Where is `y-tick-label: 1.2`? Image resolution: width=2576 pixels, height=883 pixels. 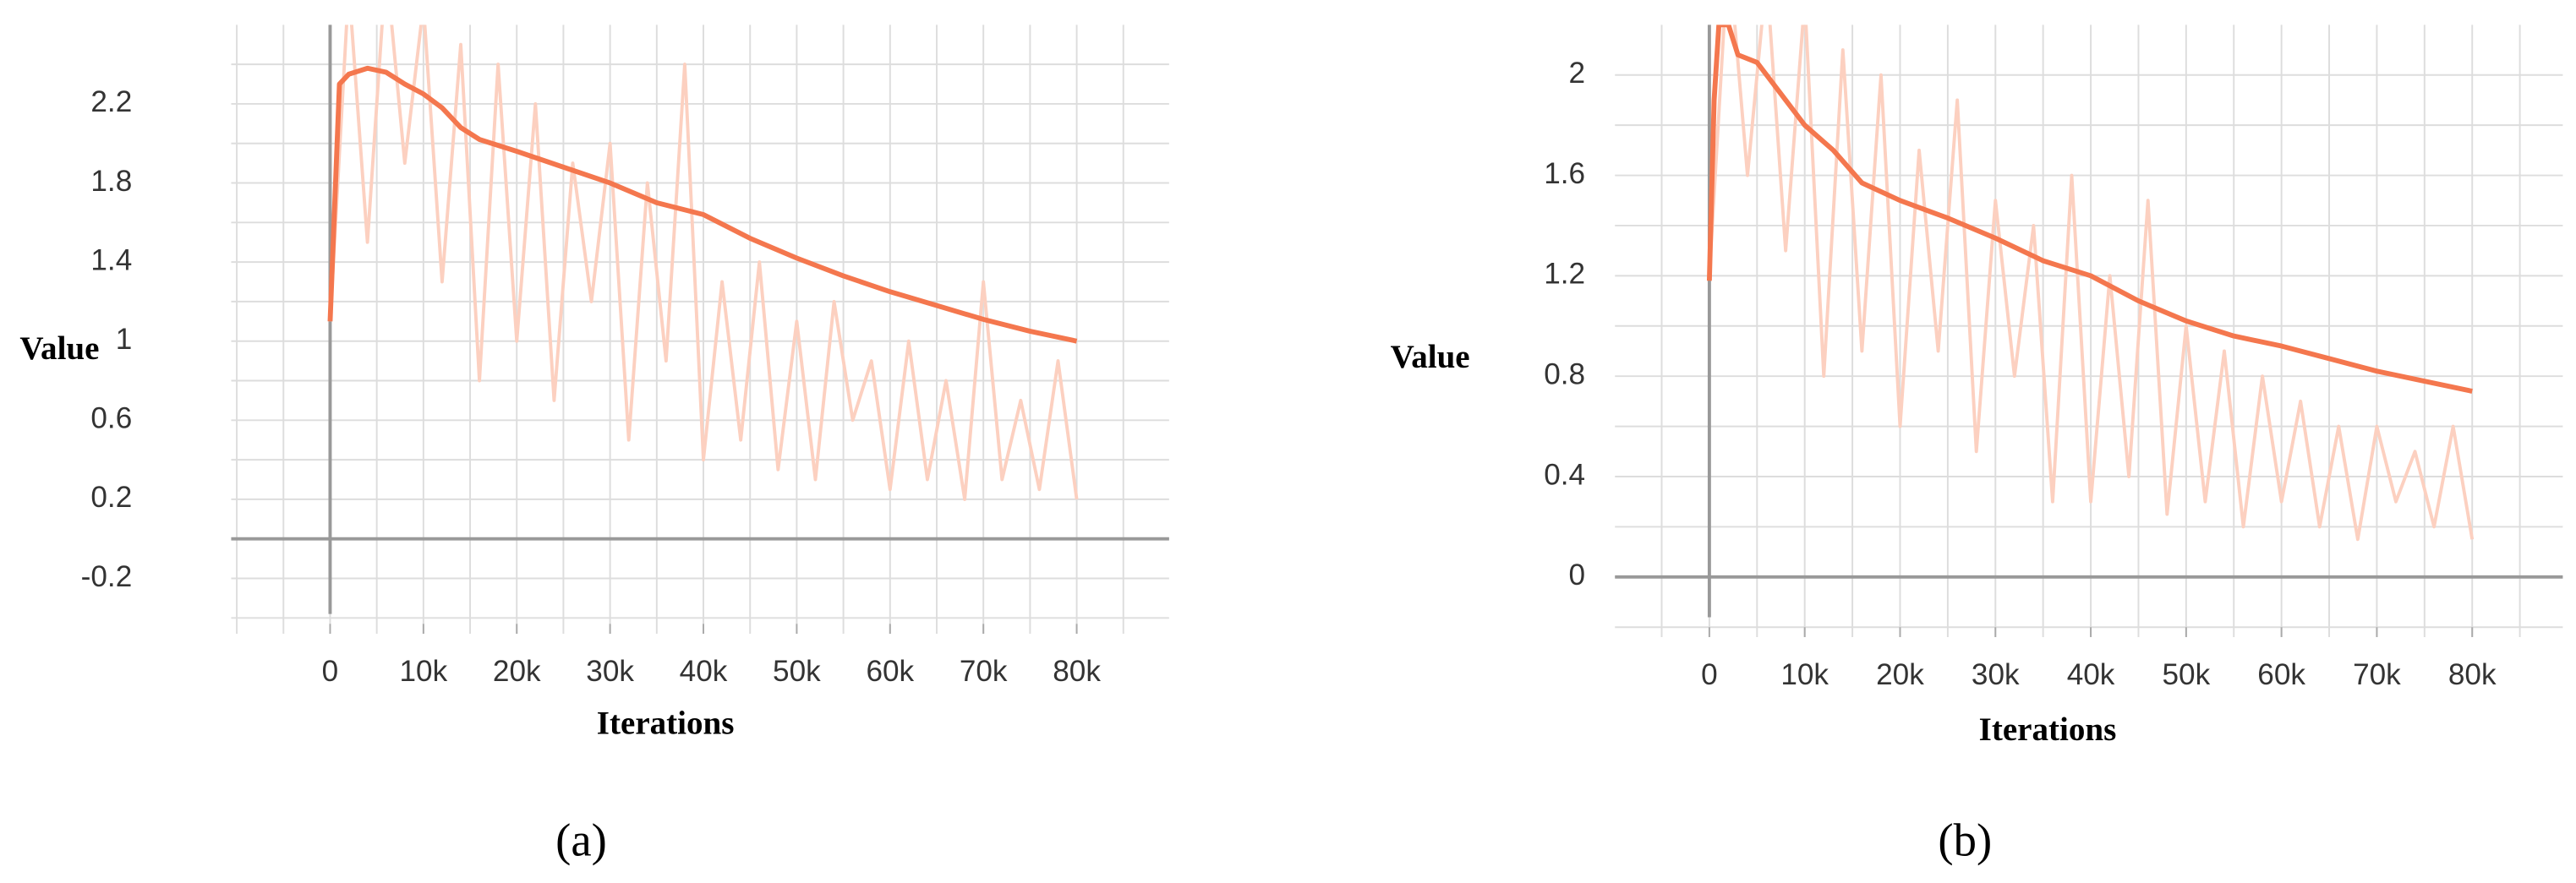
y-tick-label: 1.2 is located at coordinates (1564, 274).